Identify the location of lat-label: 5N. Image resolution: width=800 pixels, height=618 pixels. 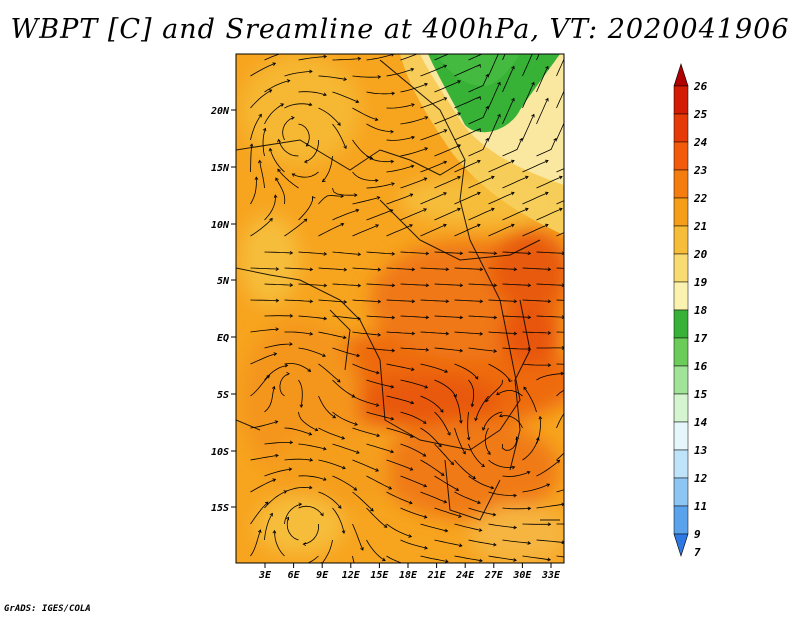
(223, 281).